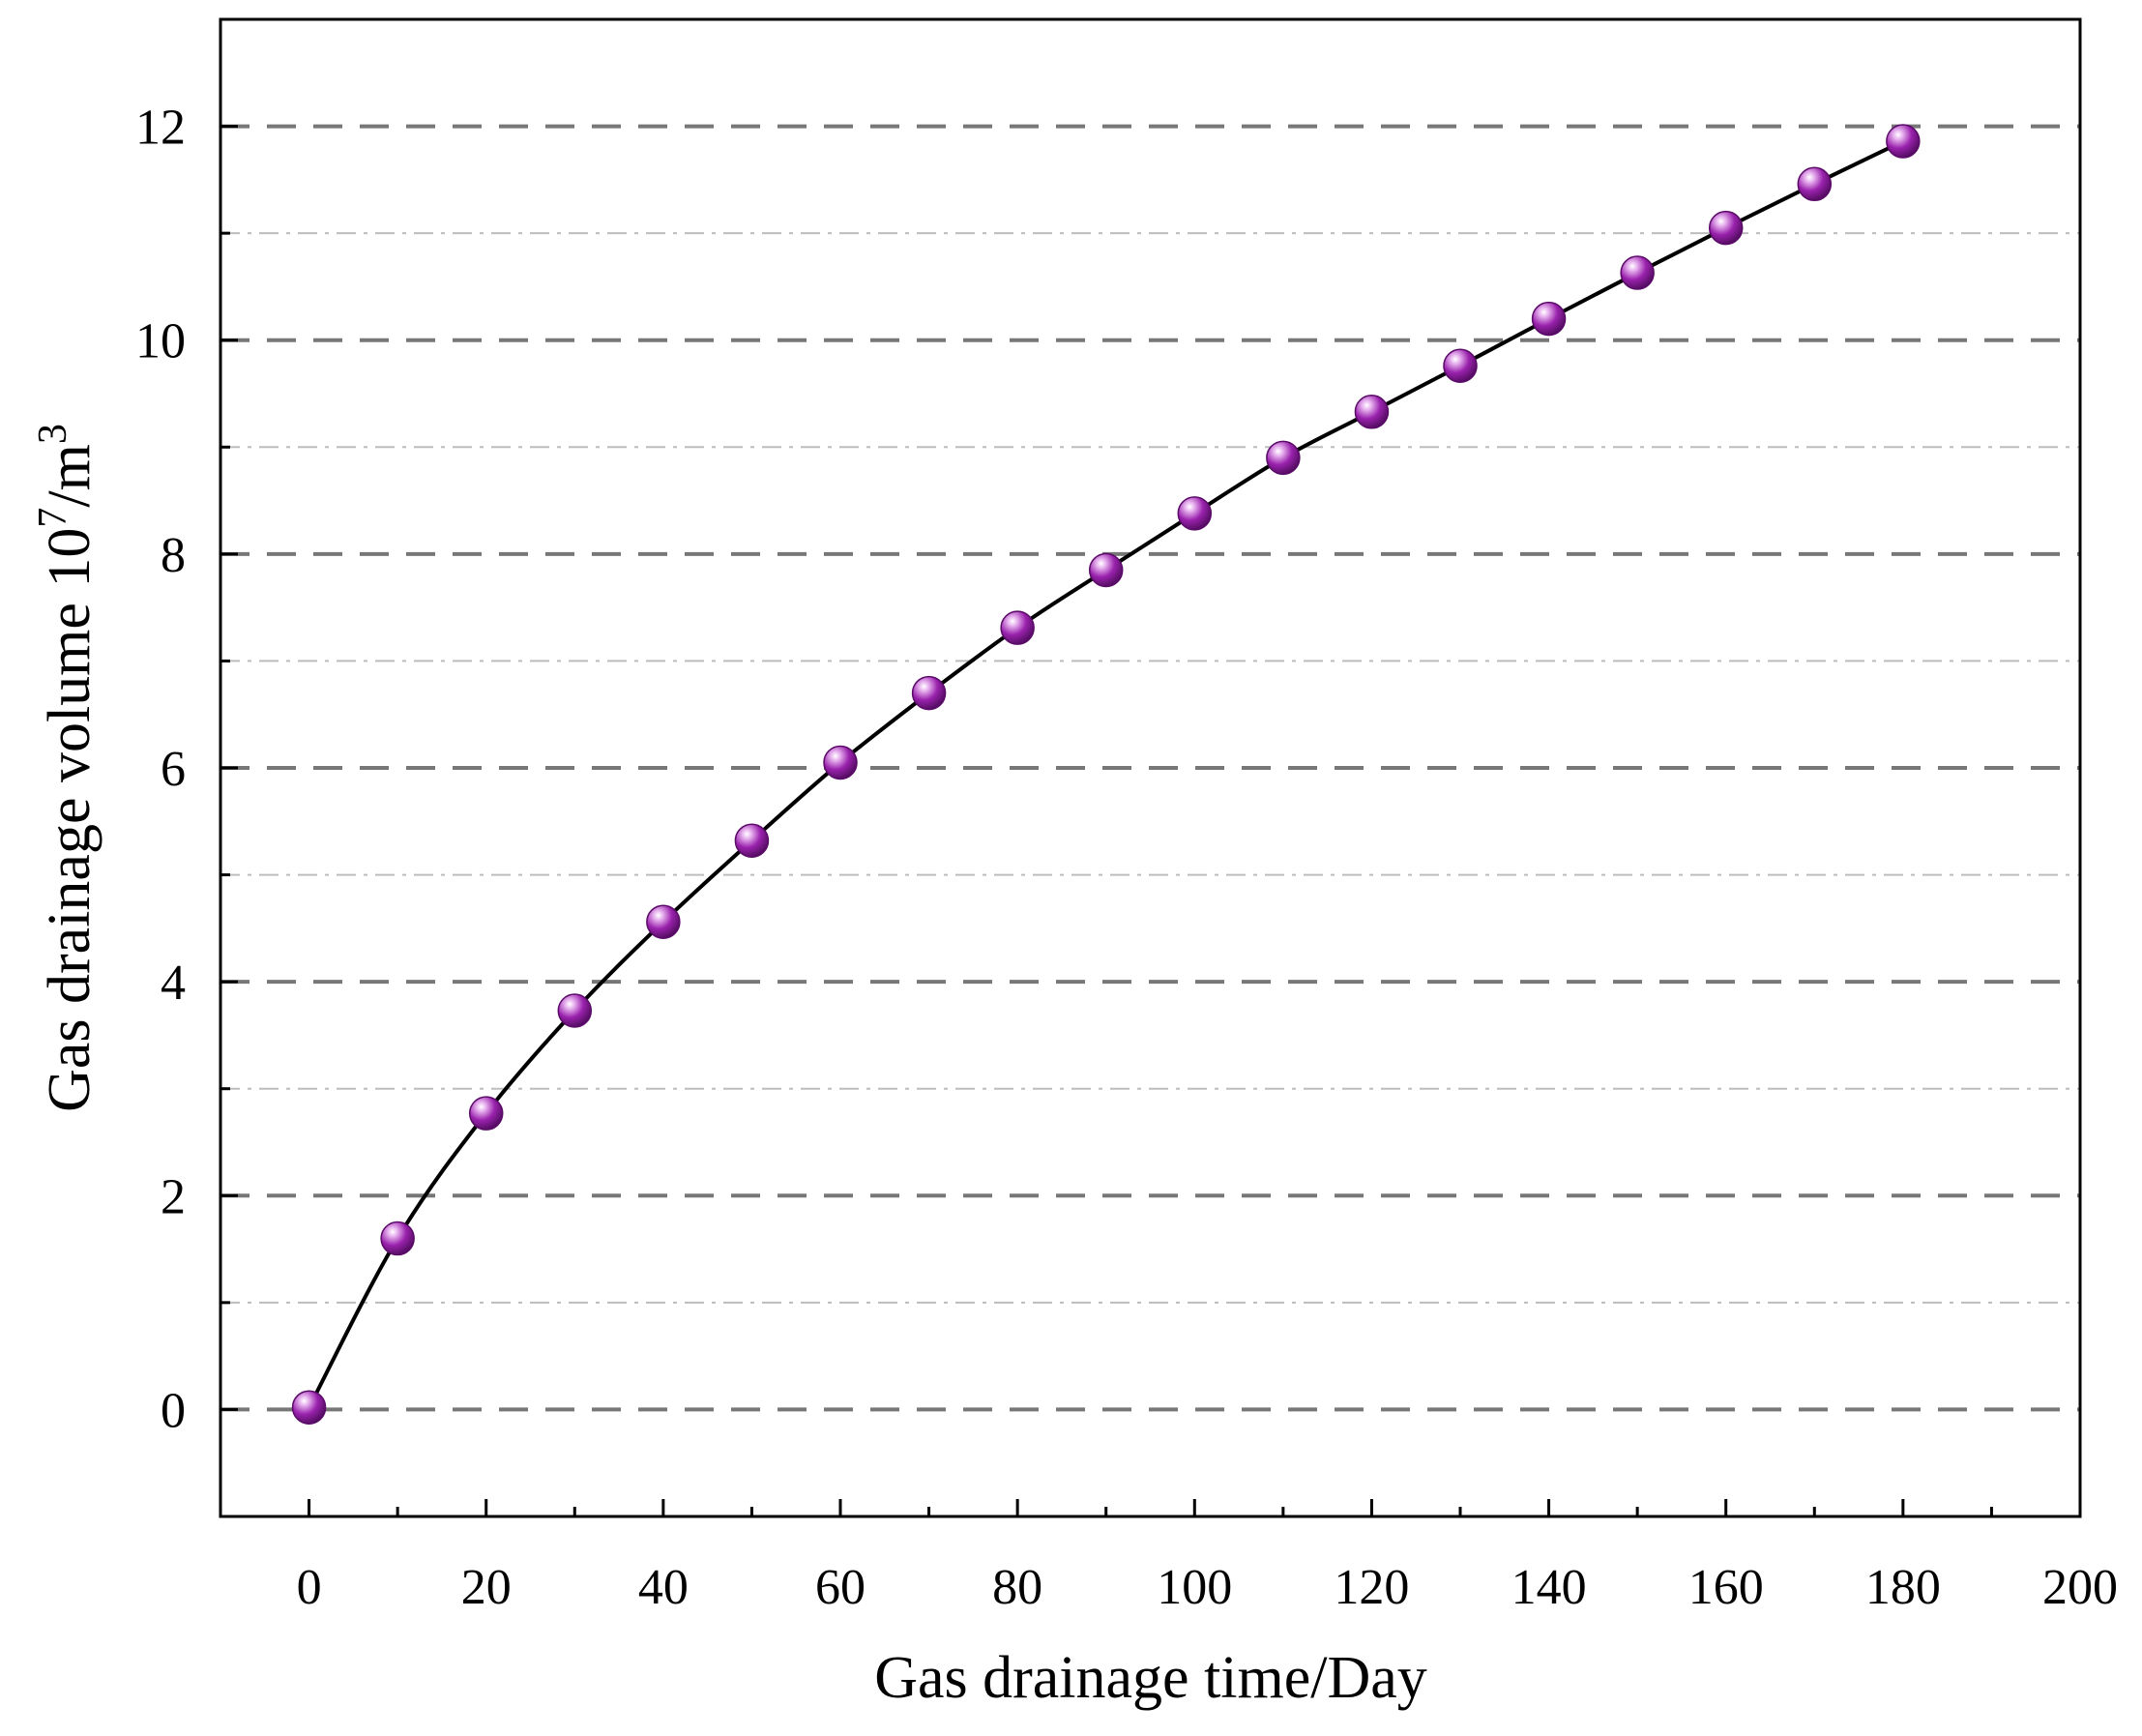 The width and height of the screenshot is (2142, 1736). Describe the element at coordinates (173, 555) in the screenshot. I see `y-tick-label: 8` at that location.